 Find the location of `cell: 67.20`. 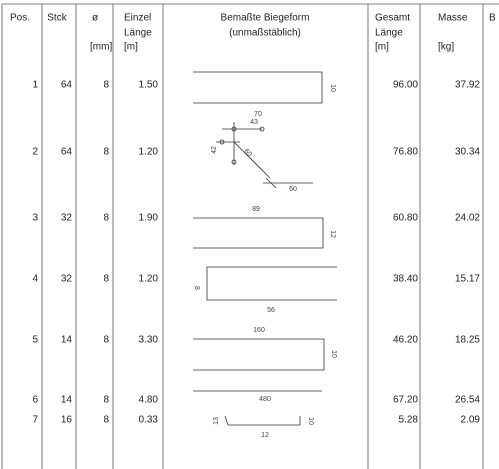

cell: 67.20 is located at coordinates (405, 400).